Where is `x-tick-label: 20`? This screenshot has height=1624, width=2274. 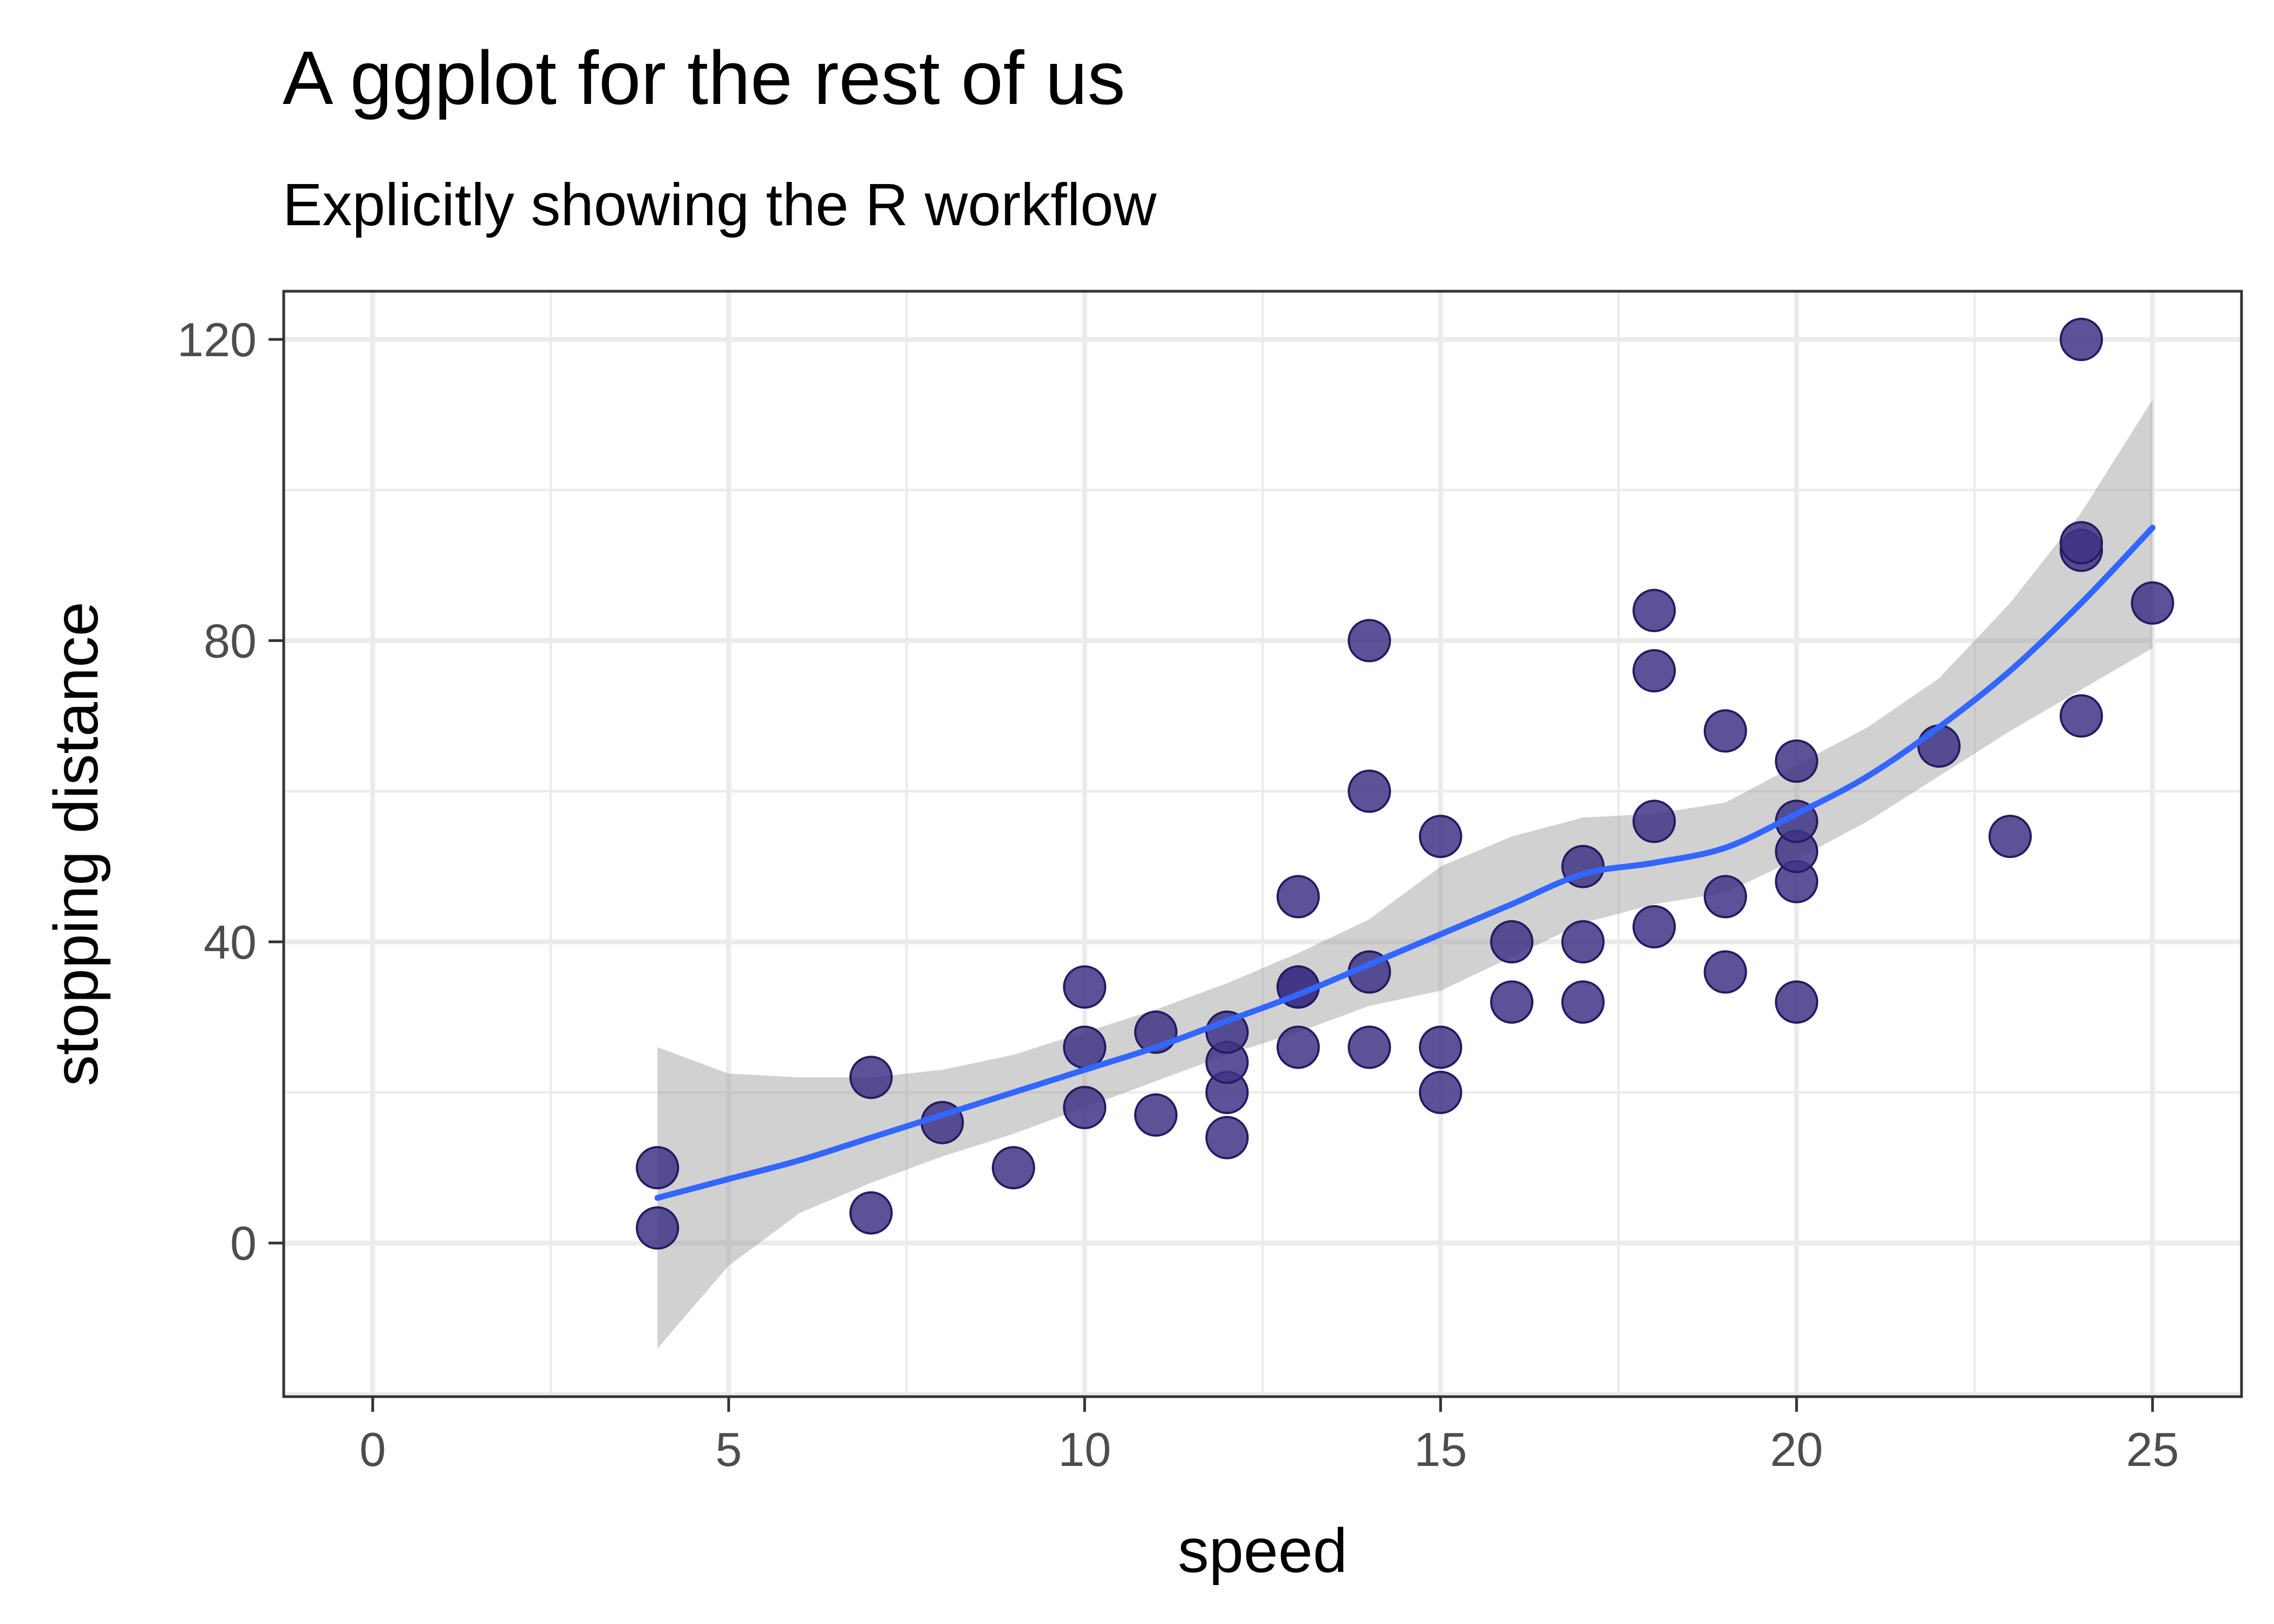 x-tick-label: 20 is located at coordinates (1797, 1449).